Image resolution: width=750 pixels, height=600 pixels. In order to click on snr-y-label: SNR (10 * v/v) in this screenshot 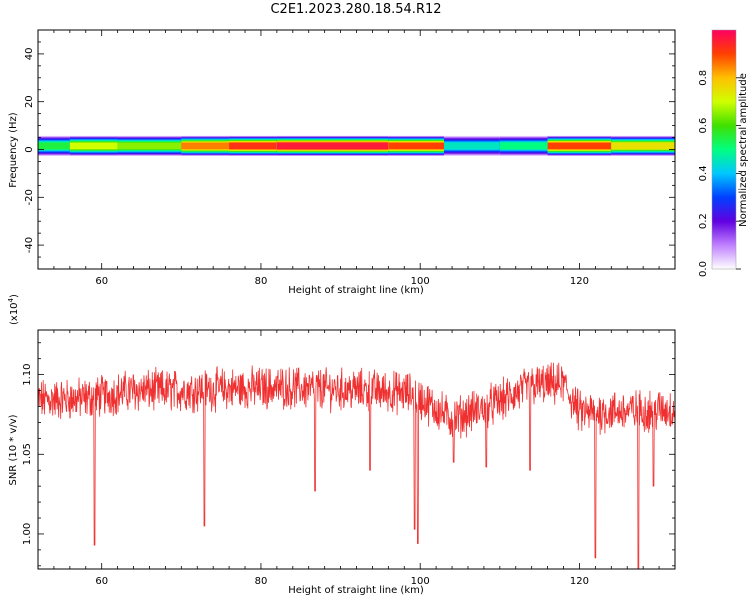, I will do `click(13, 449)`.